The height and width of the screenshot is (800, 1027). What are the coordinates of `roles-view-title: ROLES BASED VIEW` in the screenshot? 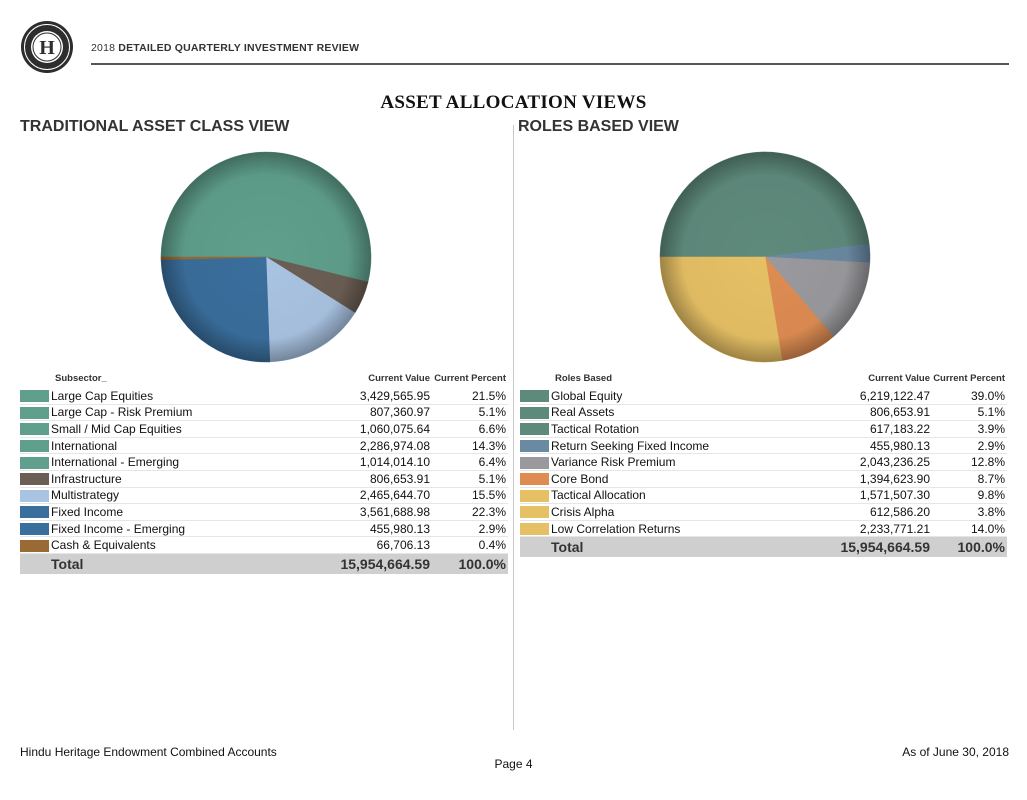 It's located at (598, 126).